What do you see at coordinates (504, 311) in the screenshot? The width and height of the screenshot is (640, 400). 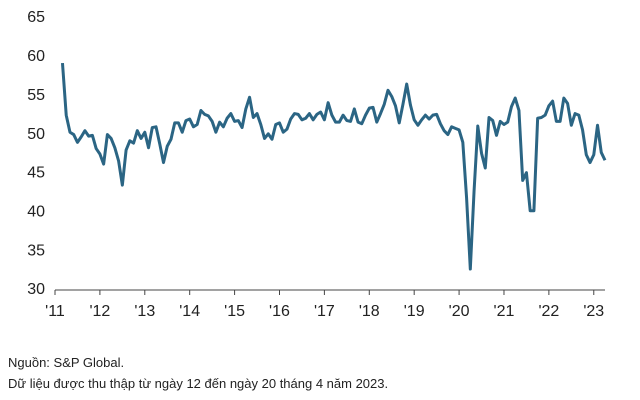 I see `x-tick-label: '21` at bounding box center [504, 311].